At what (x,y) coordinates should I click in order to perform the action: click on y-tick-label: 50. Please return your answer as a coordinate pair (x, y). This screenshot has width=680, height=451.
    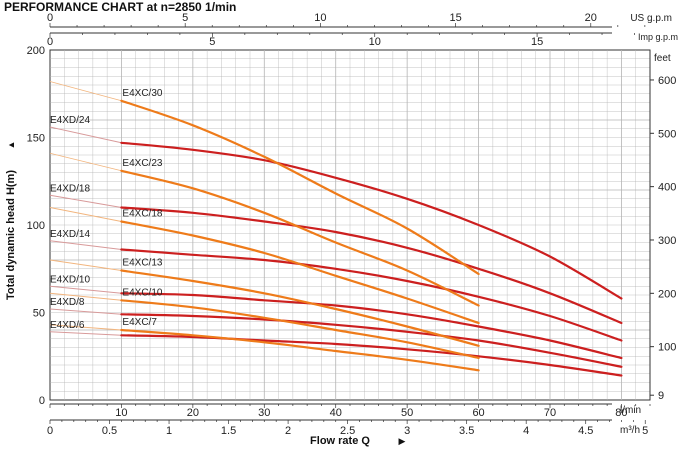
    Looking at the image, I should click on (39, 314).